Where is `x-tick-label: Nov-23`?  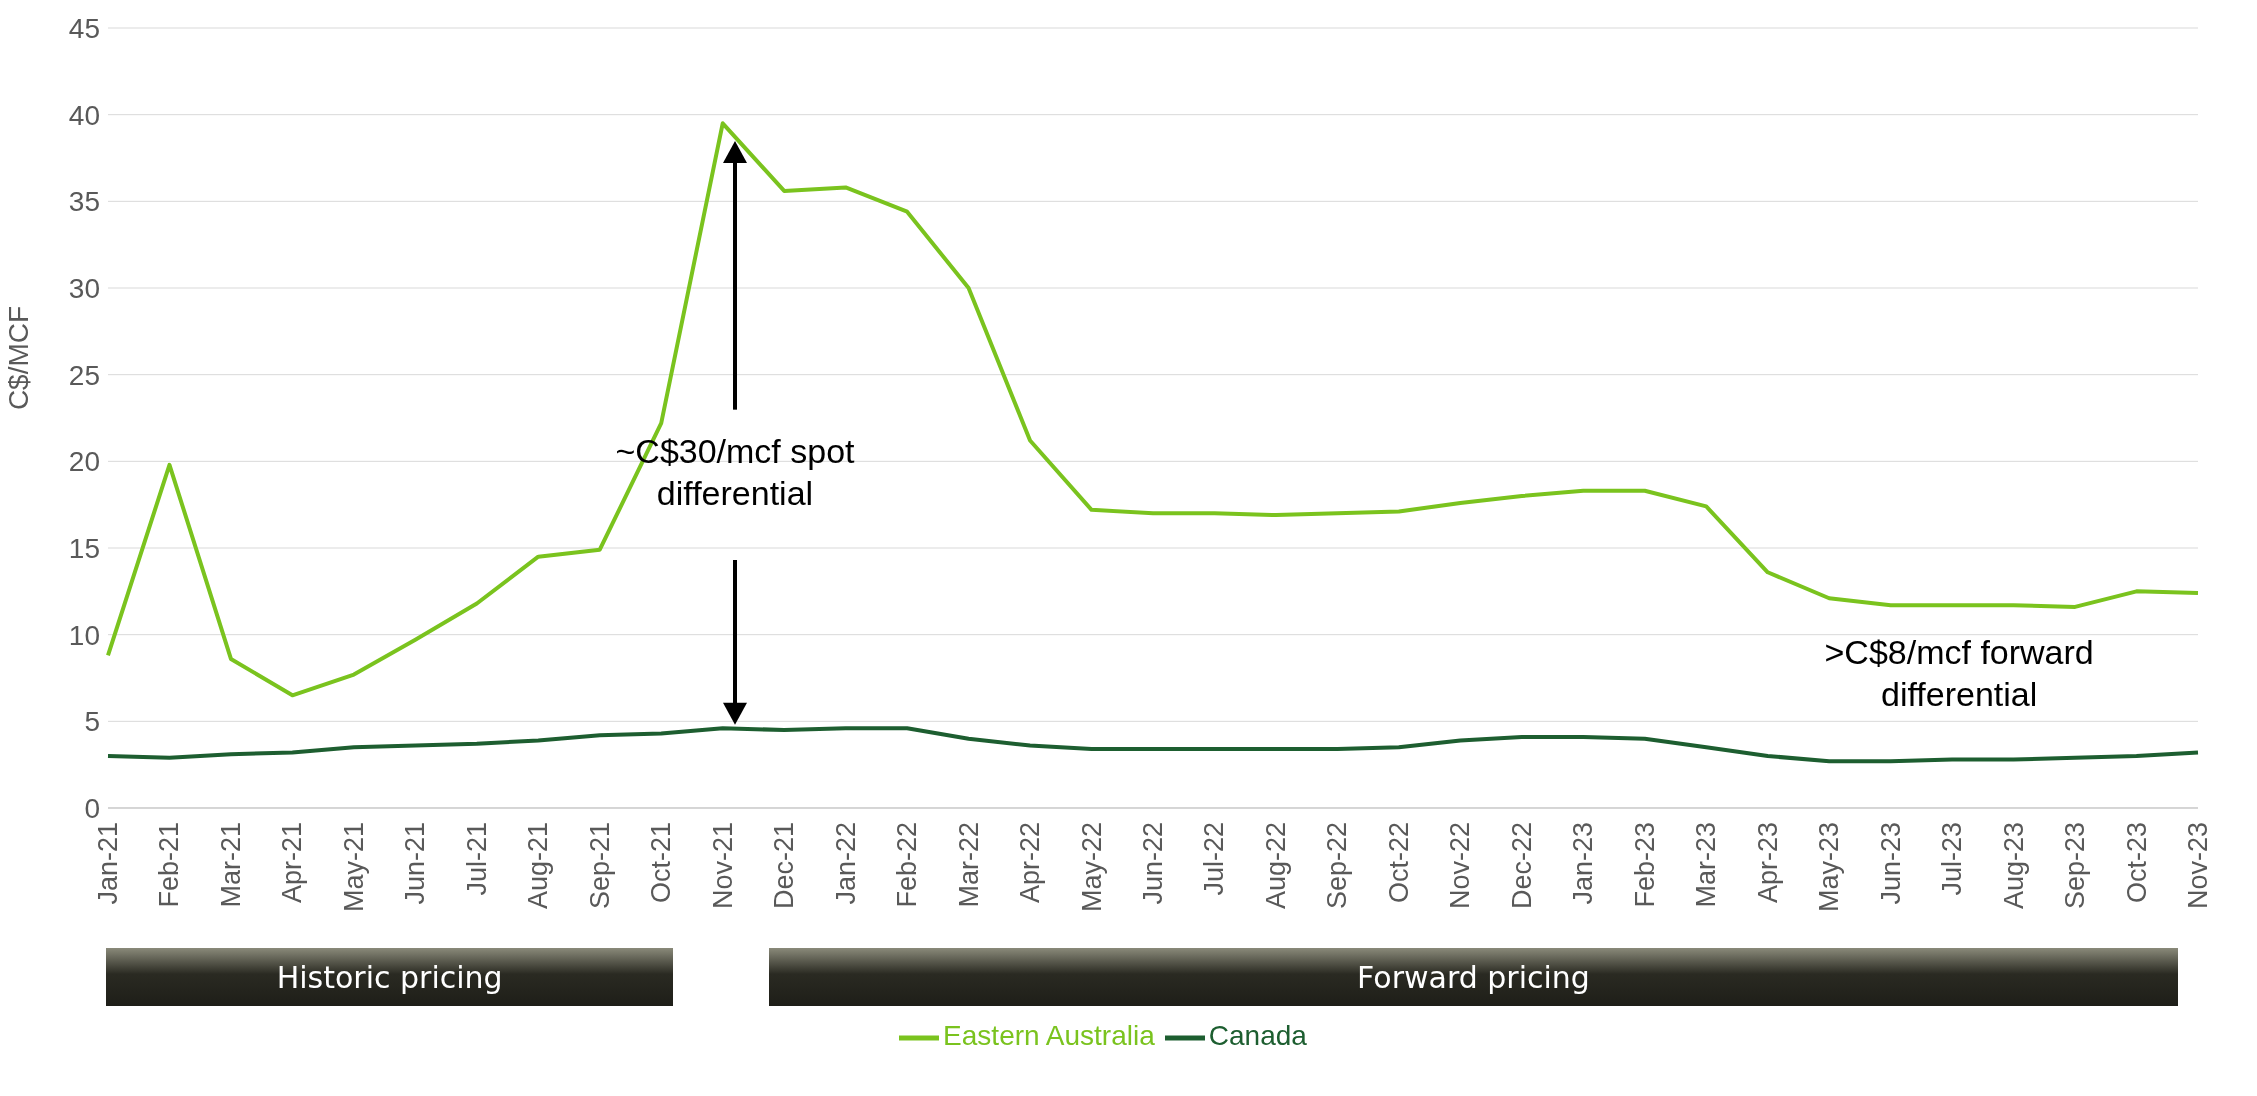
x-tick-label: Nov-23 is located at coordinates (2198, 866).